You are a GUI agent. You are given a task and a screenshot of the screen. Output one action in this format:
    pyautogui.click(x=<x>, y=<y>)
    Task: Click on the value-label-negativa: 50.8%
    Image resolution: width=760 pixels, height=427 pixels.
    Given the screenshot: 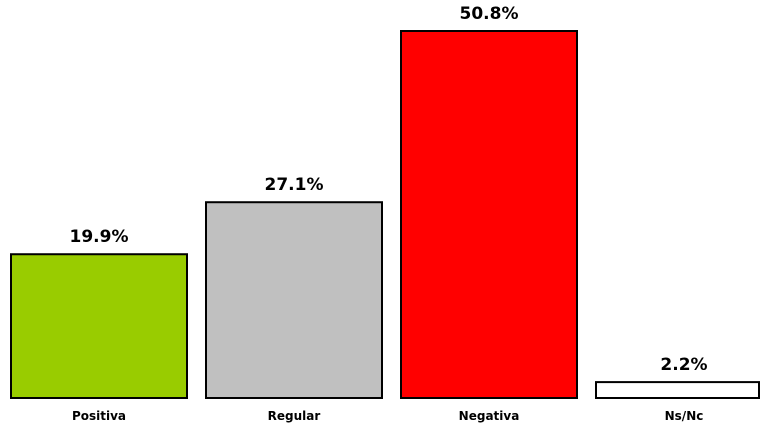 What is the action you would take?
    pyautogui.click(x=489, y=14)
    